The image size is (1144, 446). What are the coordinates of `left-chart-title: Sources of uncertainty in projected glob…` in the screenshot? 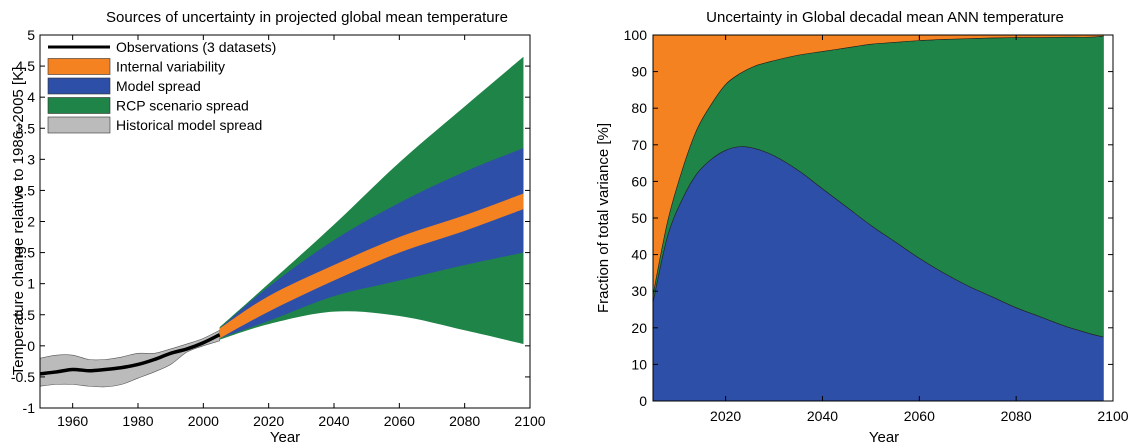 It's located at (307, 17).